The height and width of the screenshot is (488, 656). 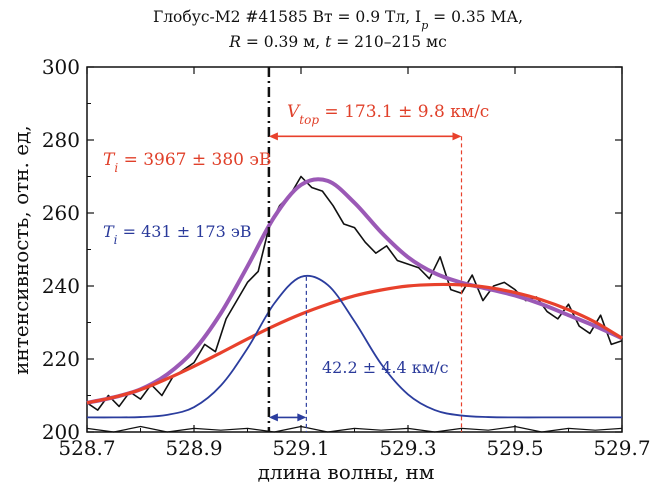 What do you see at coordinates (302, 417) in the screenshot?
I see `vcold-arrow-head-right` at bounding box center [302, 417].